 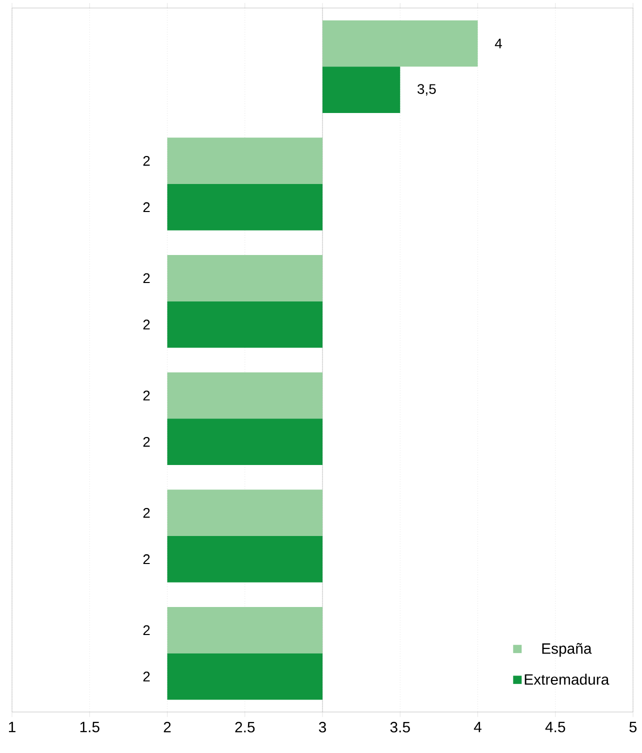 What do you see at coordinates (498, 43) in the screenshot?
I see `data-label: 4` at bounding box center [498, 43].